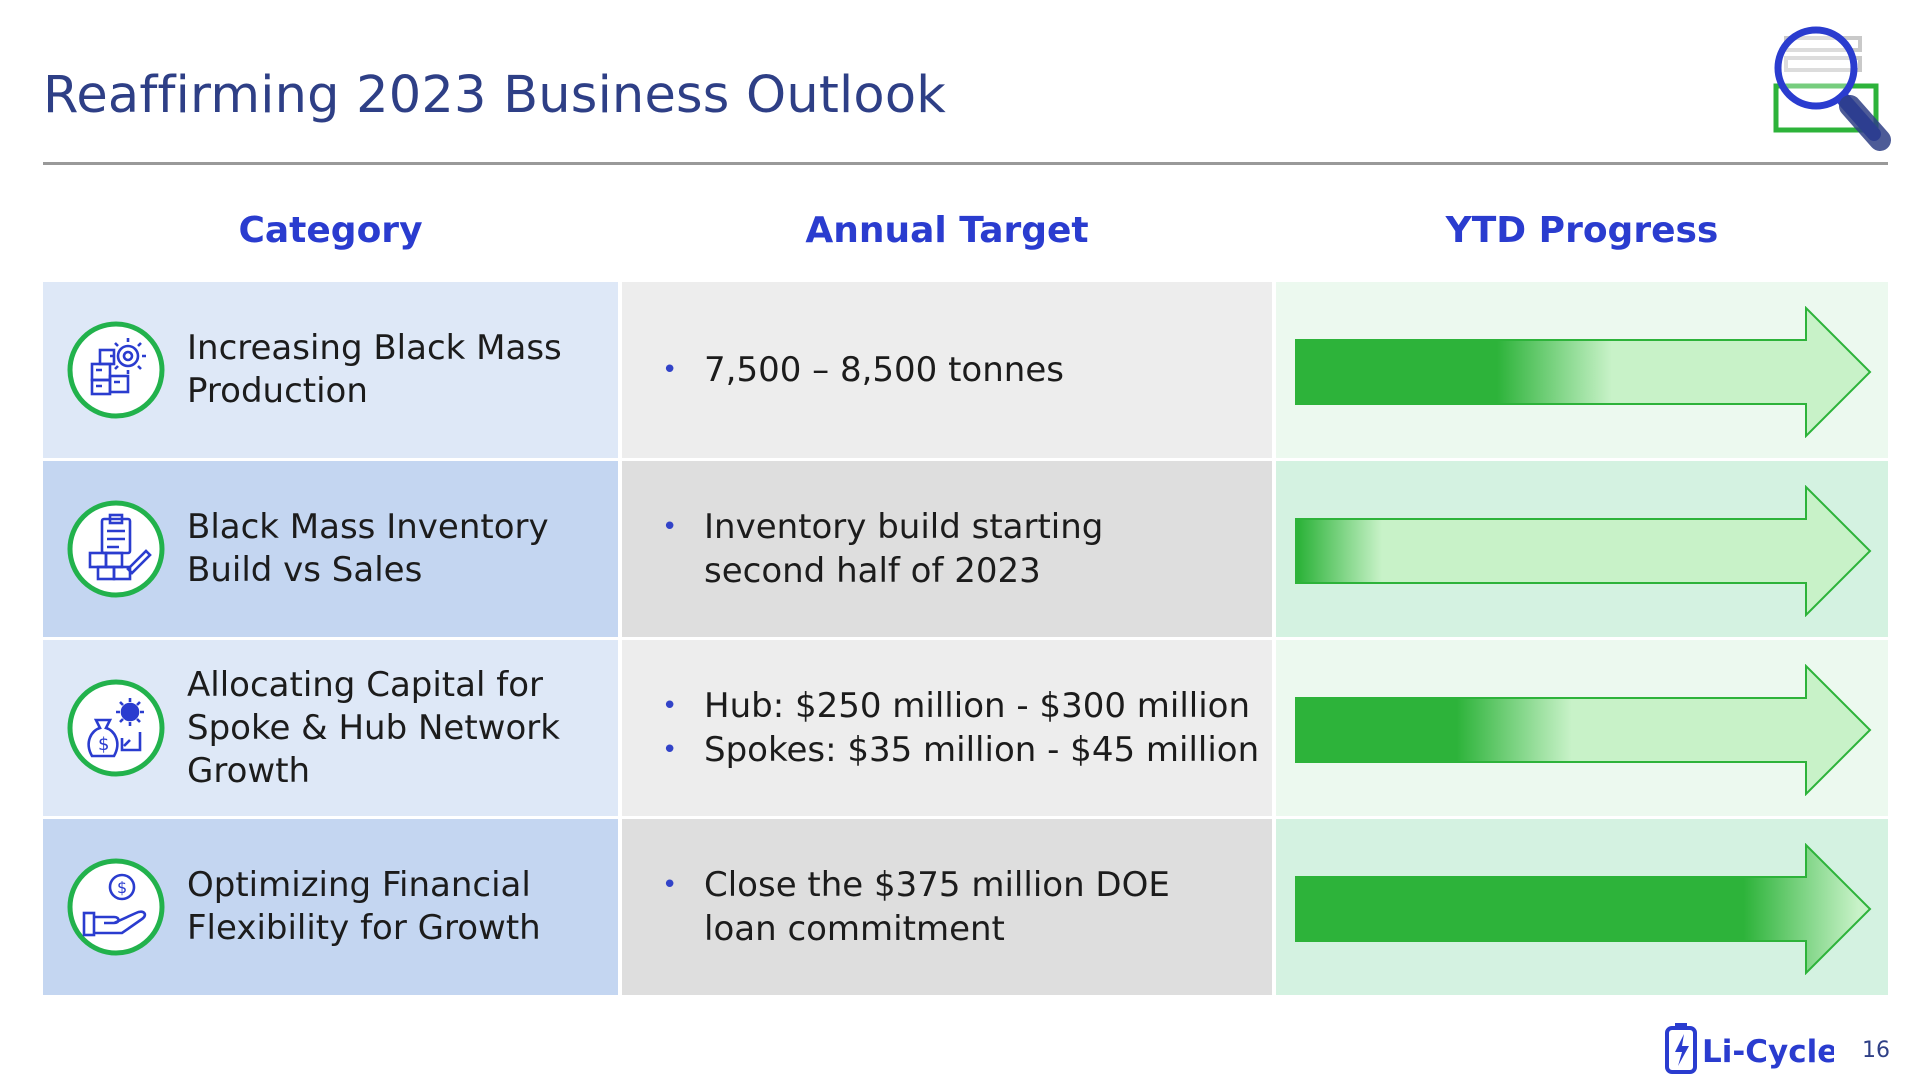  Describe the element at coordinates (277, 391) in the screenshot. I see `category-line: Production` at that location.